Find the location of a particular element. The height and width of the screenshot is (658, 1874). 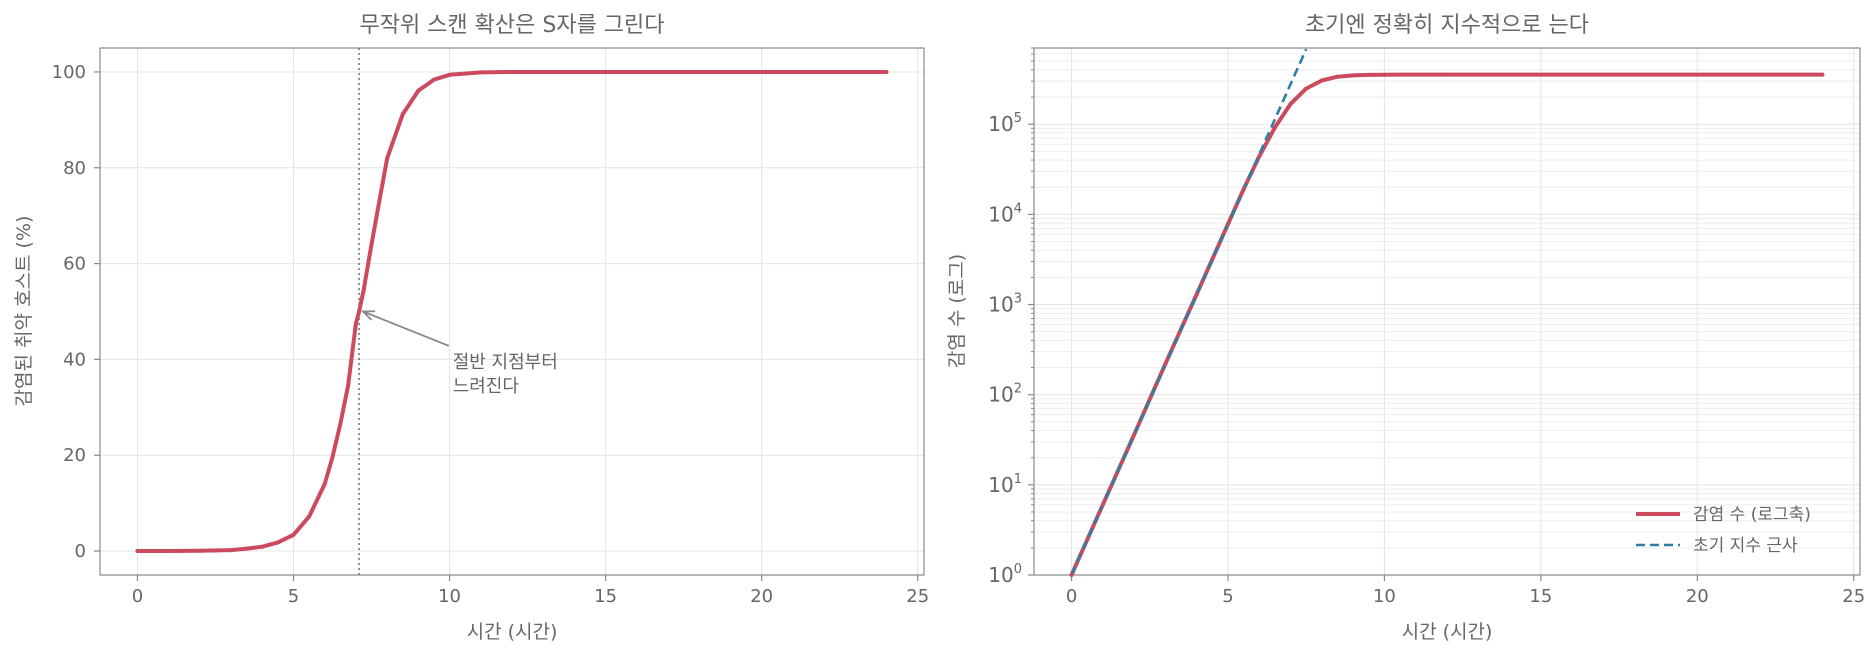

chart-title-left: 무작위 스캔 확산은 S자를 그린다 is located at coordinates (511, 25).